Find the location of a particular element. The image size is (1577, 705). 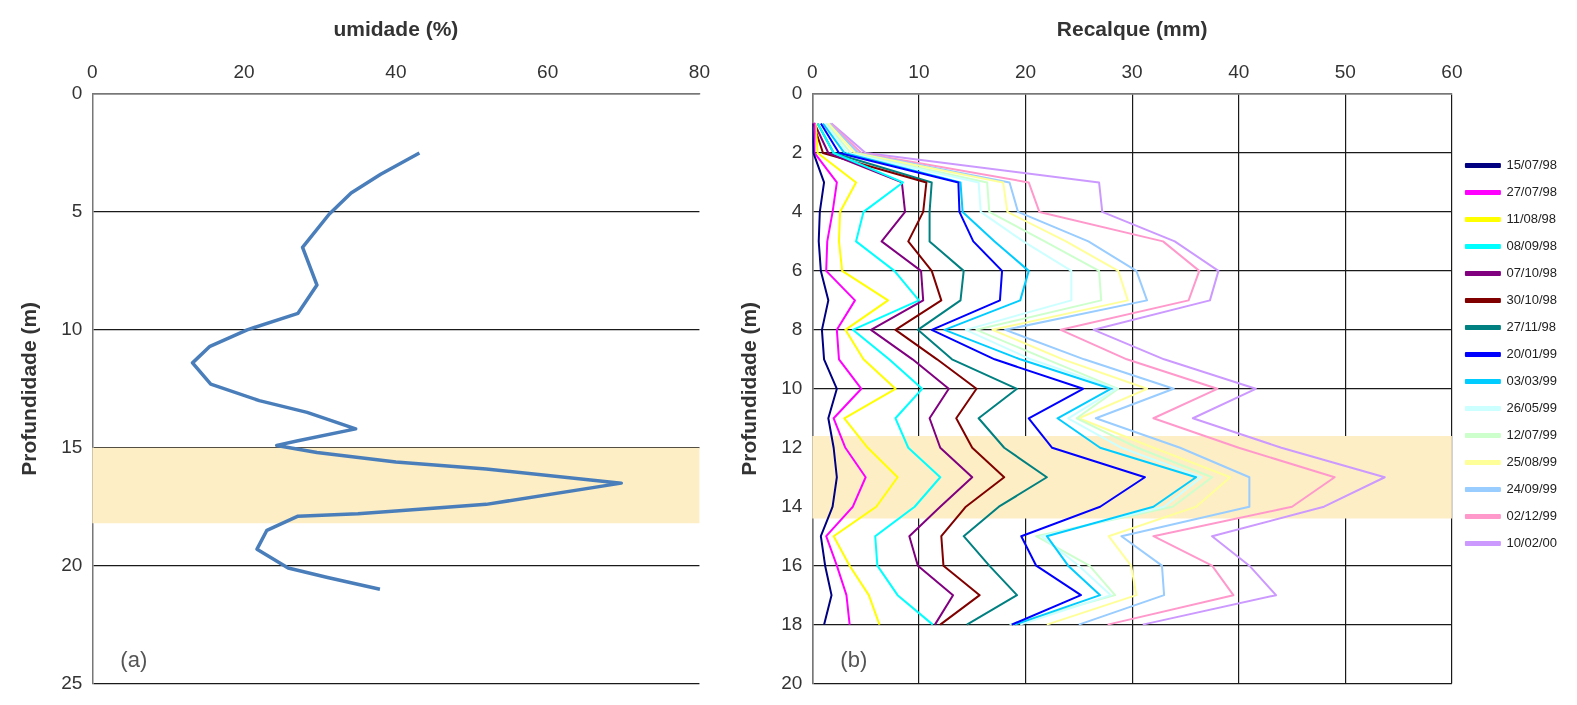

legend-label: 20/01/99 is located at coordinates (1532, 354).